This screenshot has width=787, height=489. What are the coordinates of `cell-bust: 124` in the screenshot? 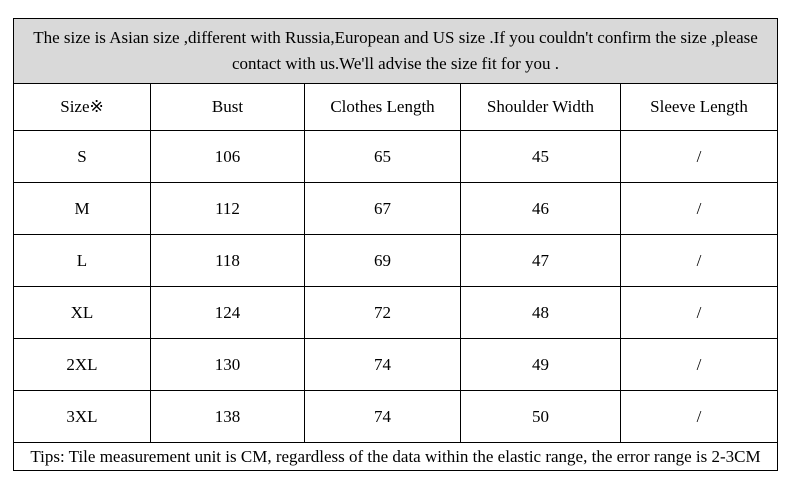 It's located at (227, 312).